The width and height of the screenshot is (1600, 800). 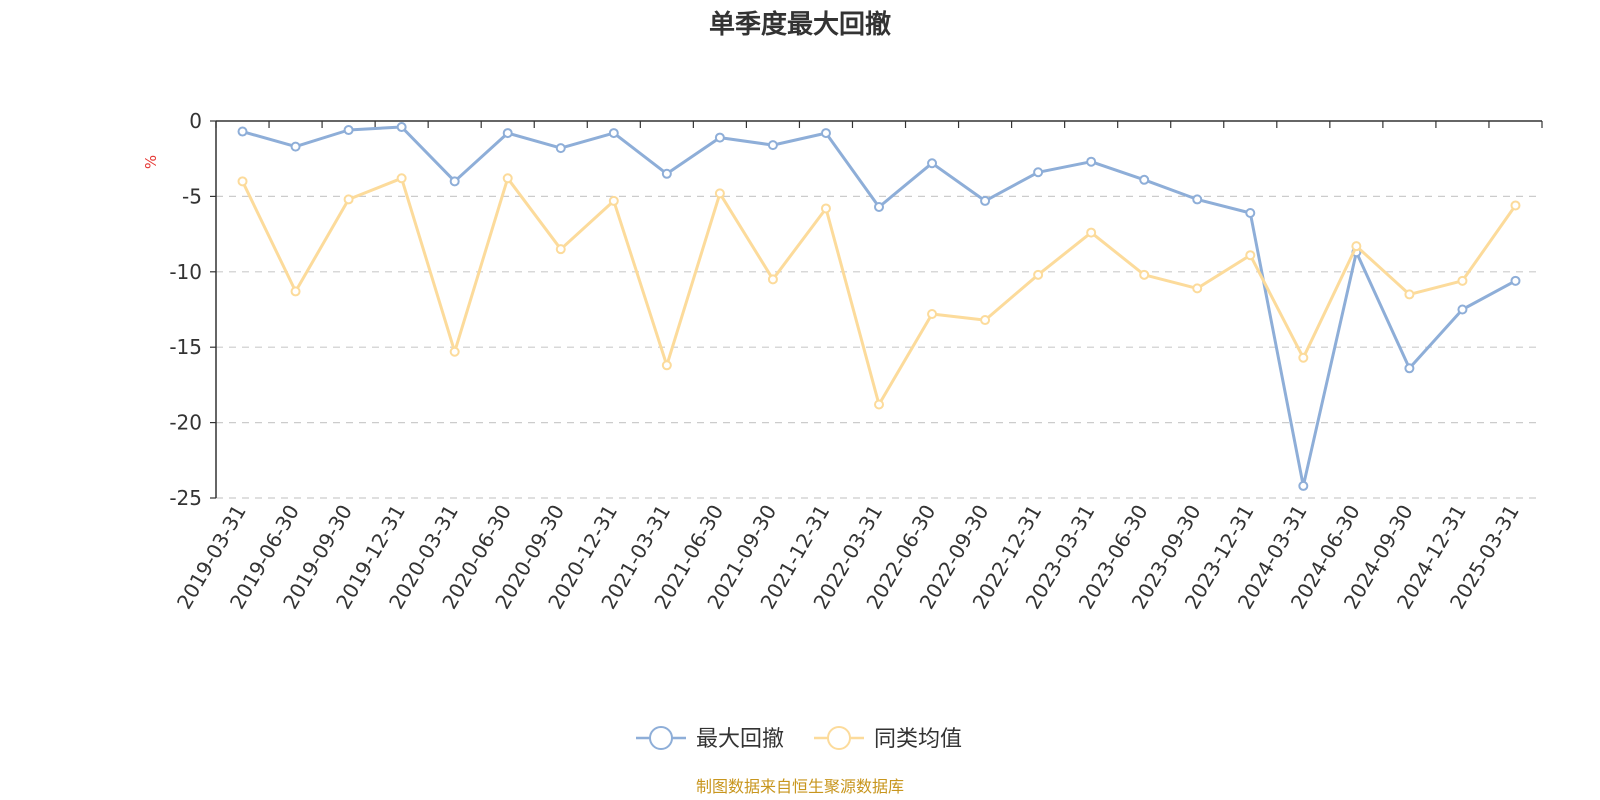 I want to click on y-tick-label: -25, so click(x=185, y=498).